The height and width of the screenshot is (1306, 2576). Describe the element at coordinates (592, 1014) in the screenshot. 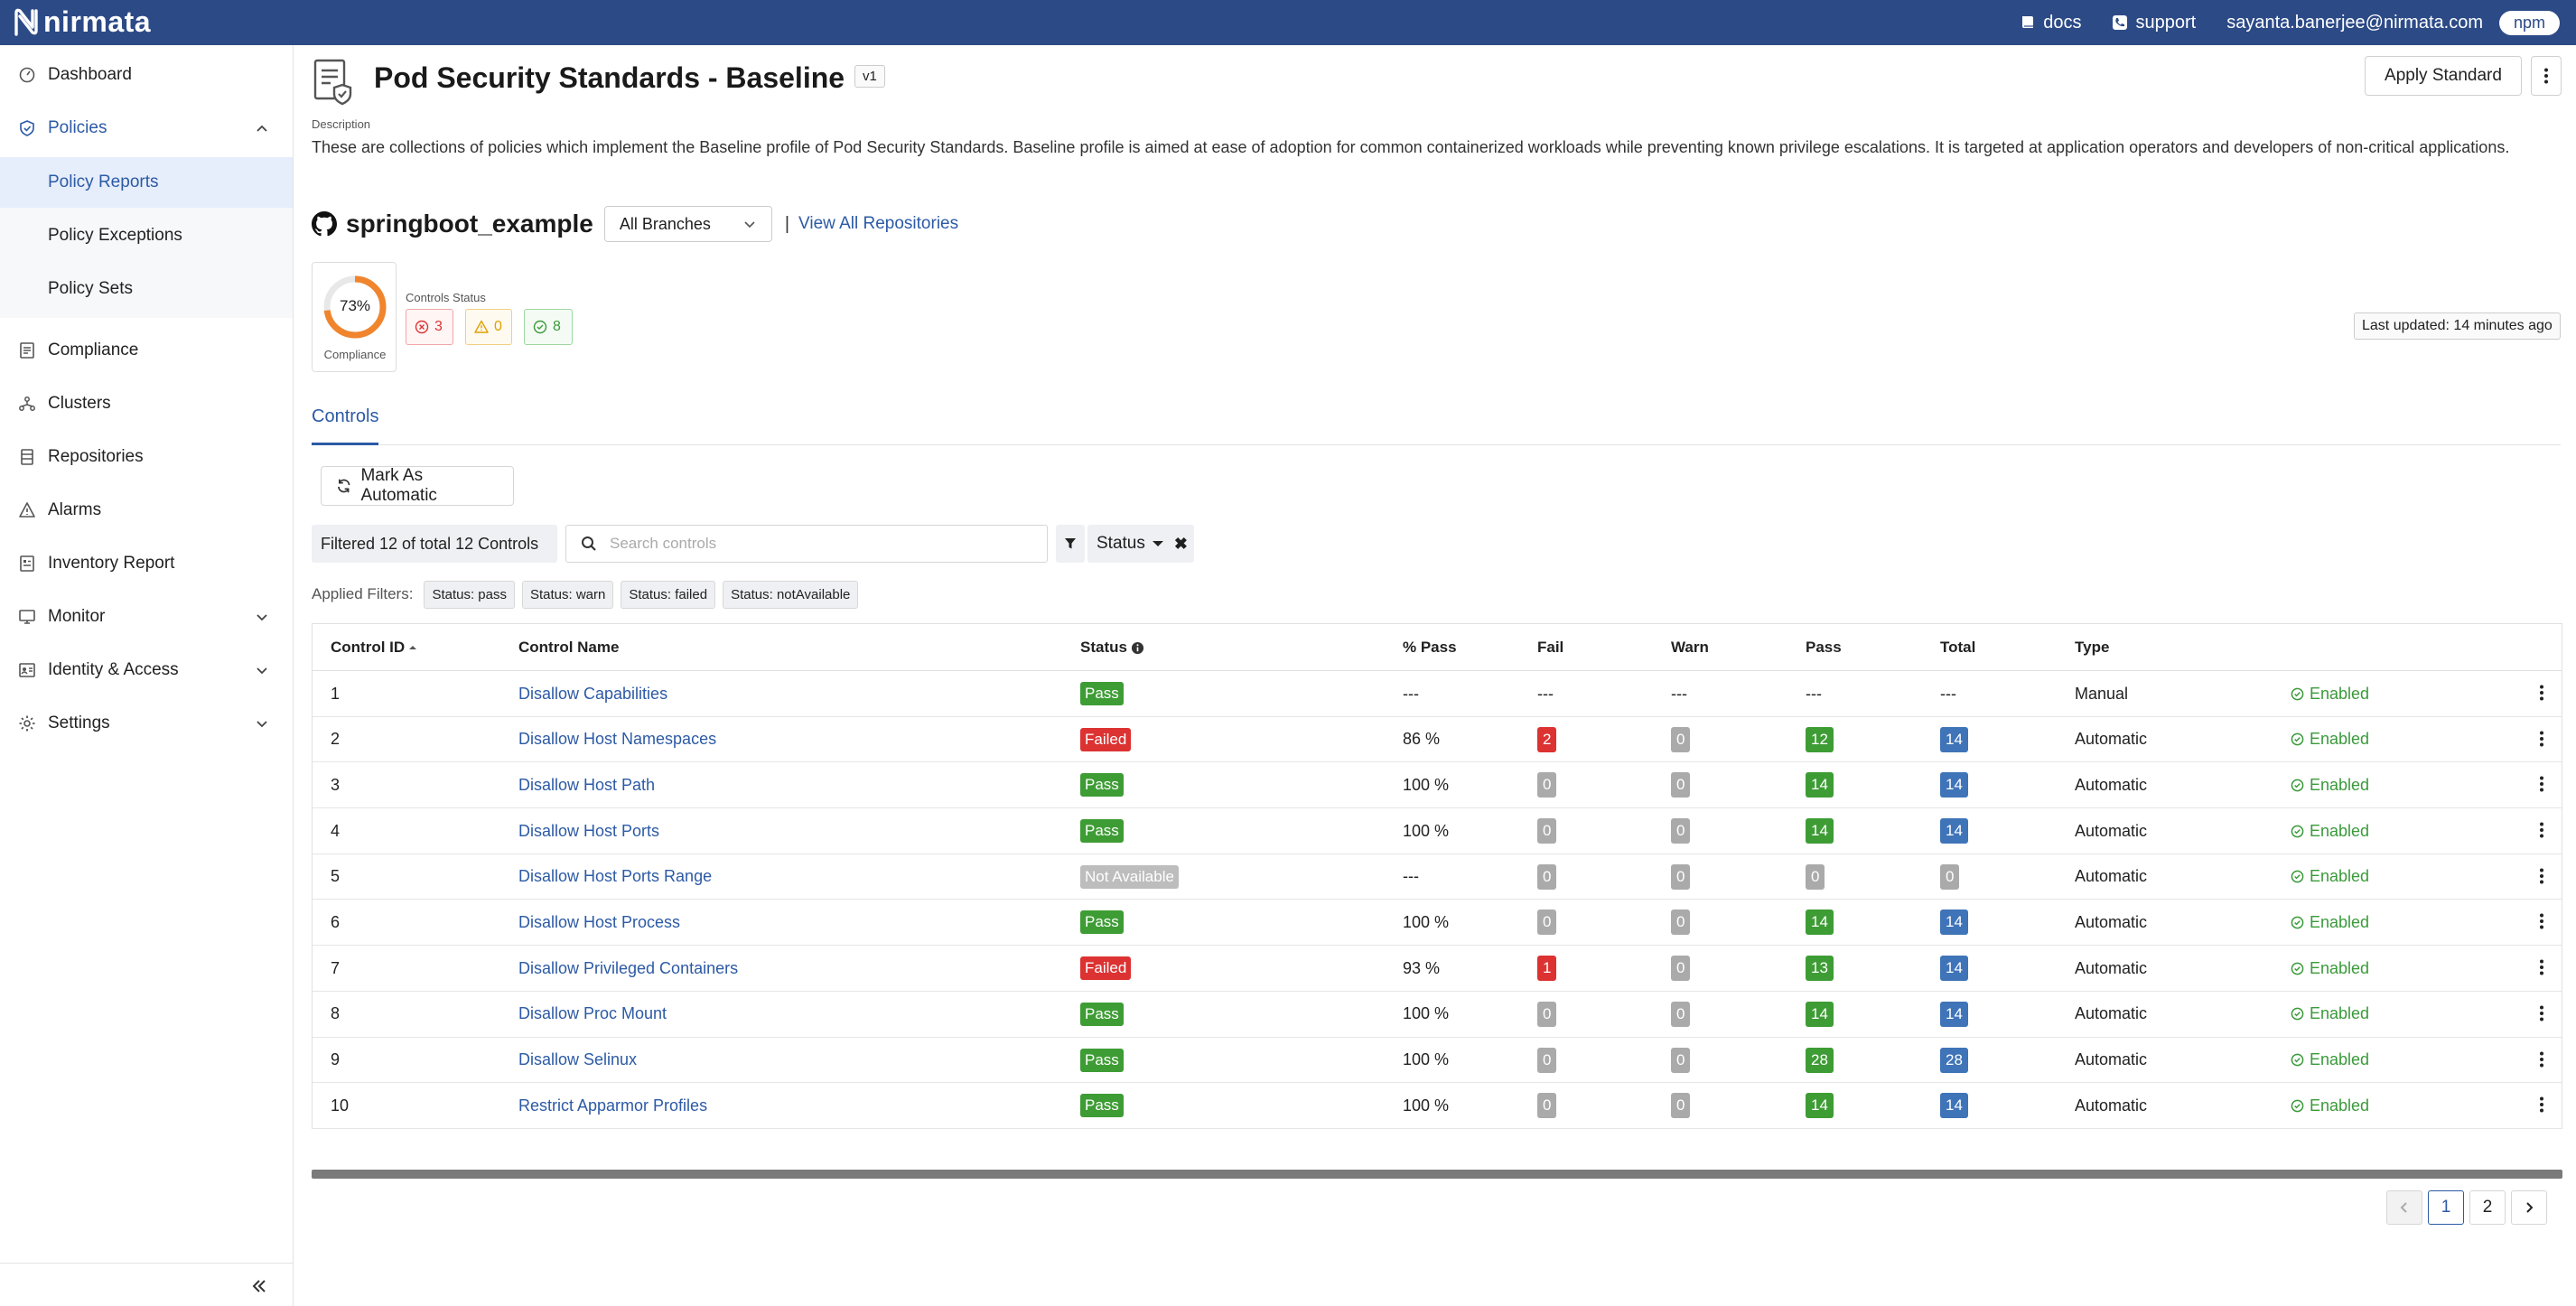

I see `control-name-link: Disallow Proc Mount` at that location.